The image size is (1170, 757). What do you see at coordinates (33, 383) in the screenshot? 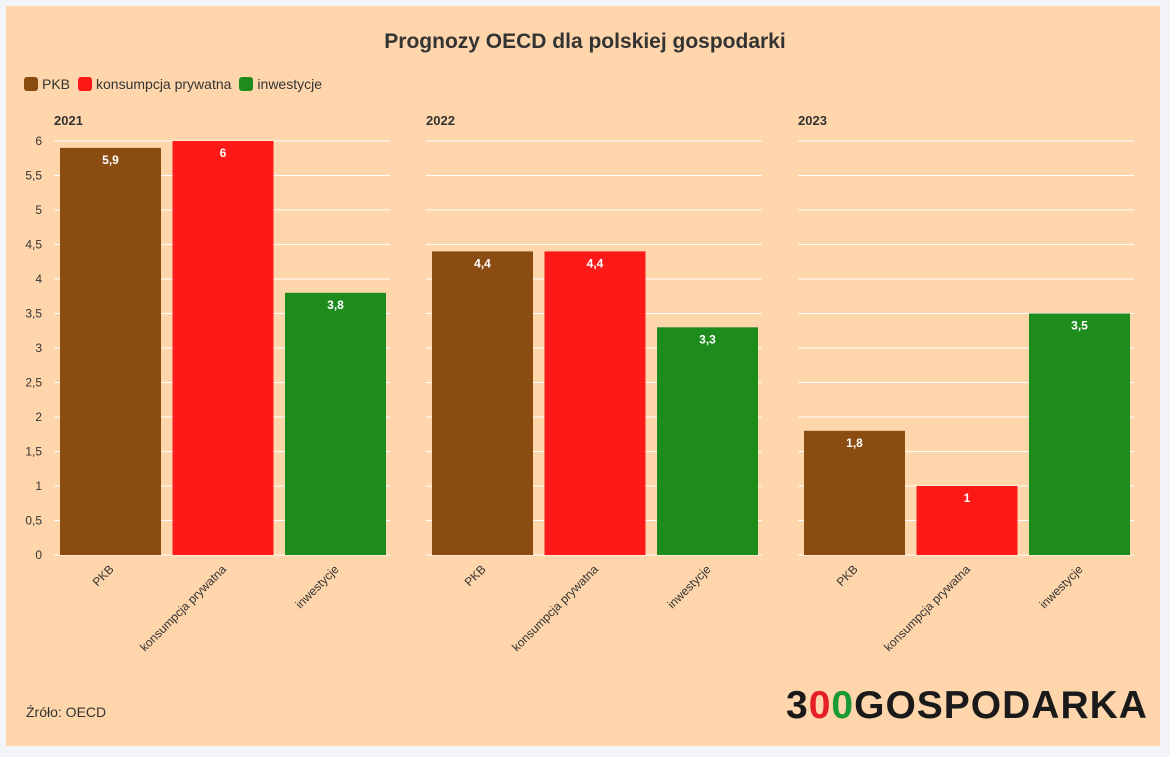
I see `y-tick-label: 2,5` at bounding box center [33, 383].